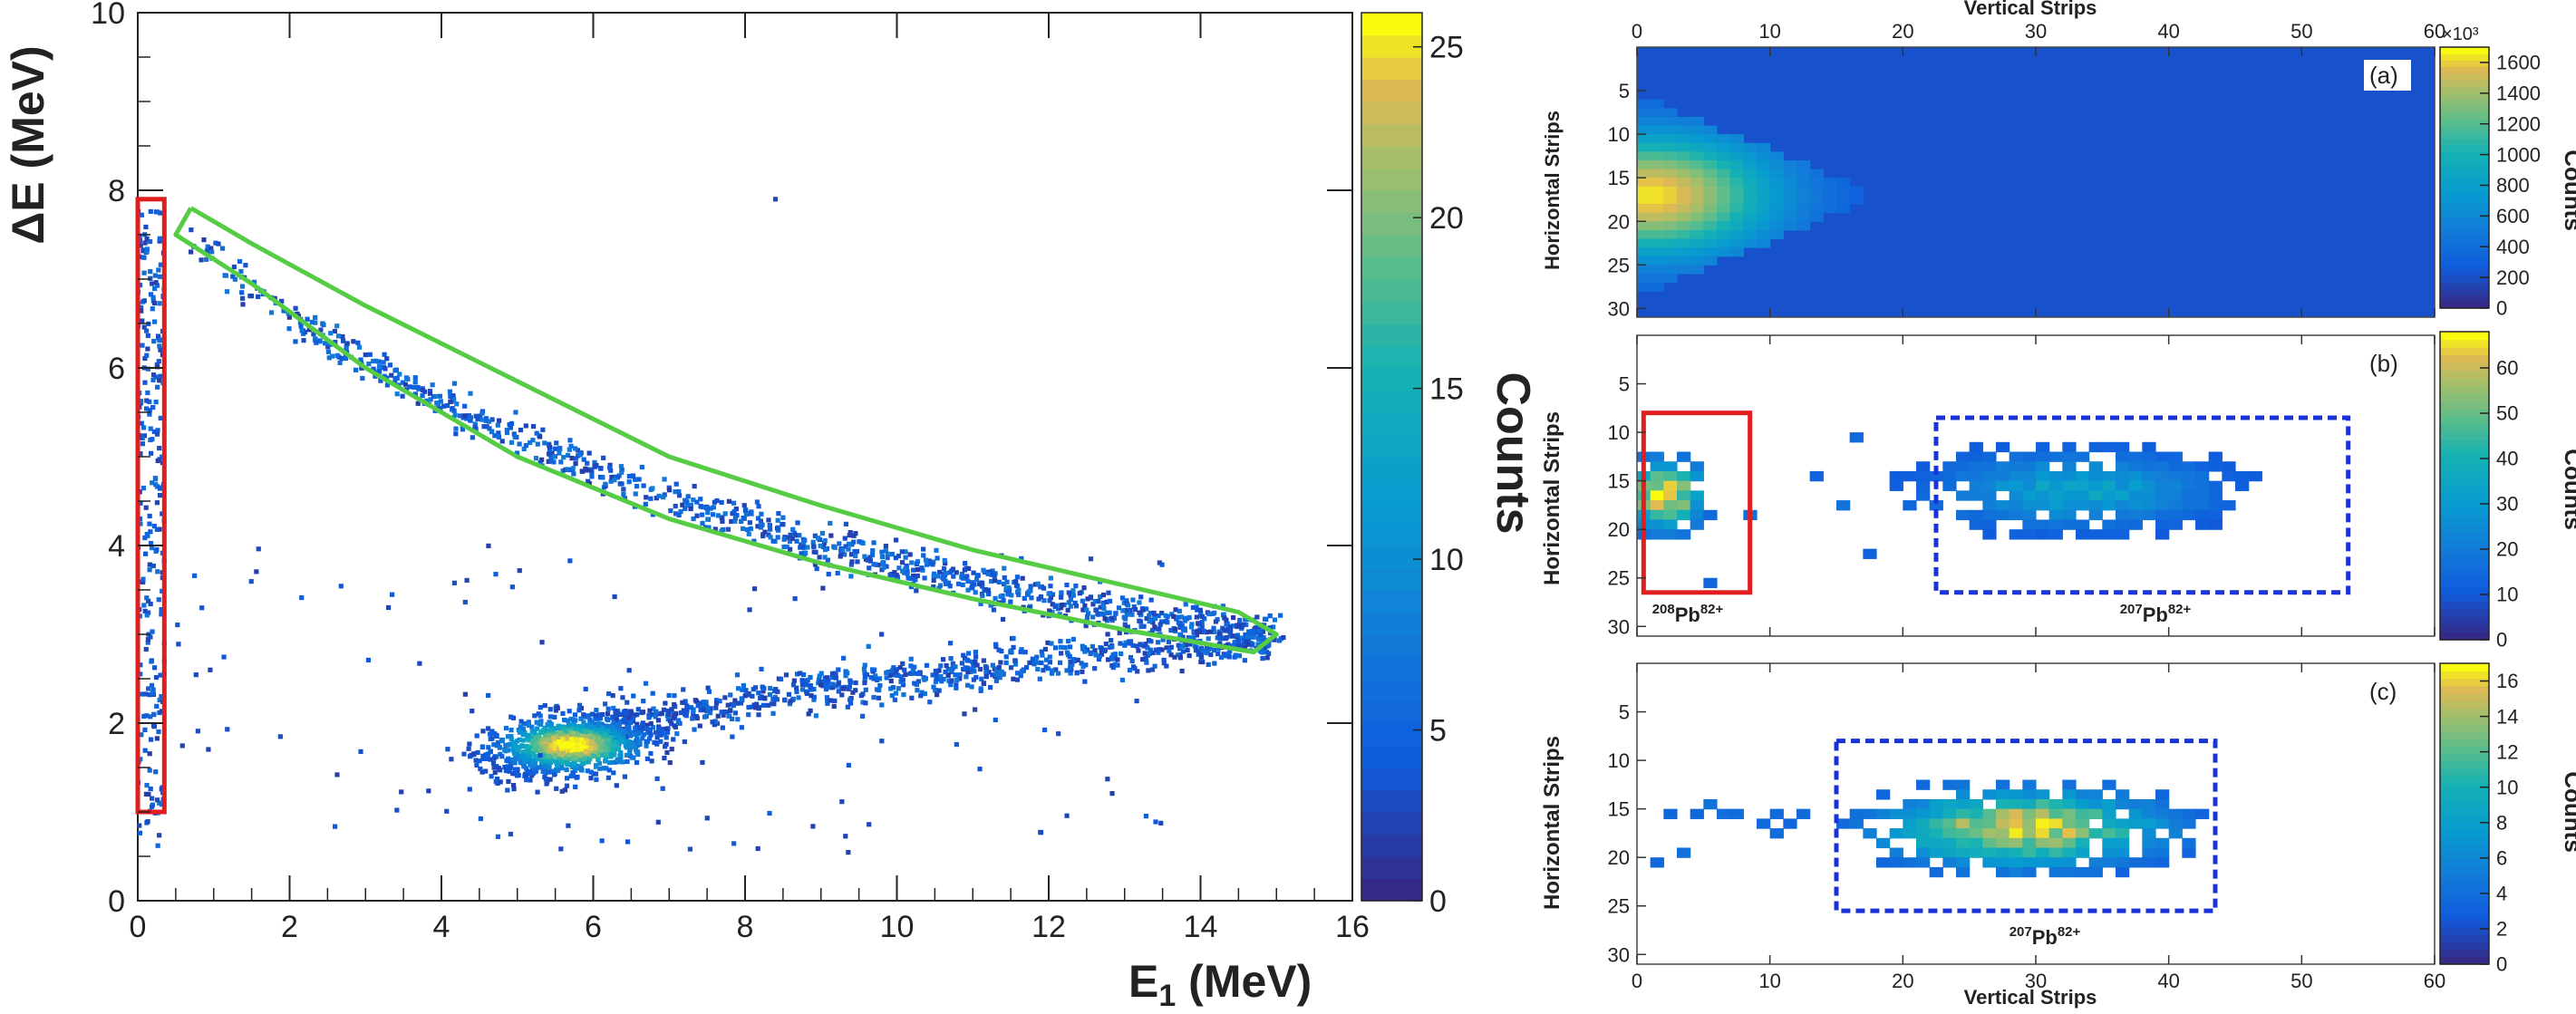 This screenshot has height=1014, width=2576. I want to click on x-tick-label: 10, so click(1769, 981).